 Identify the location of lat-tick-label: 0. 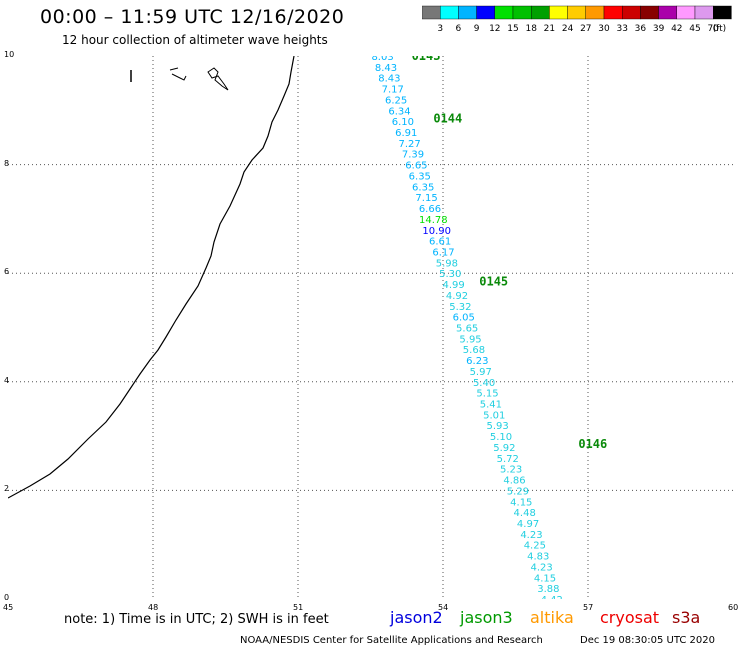
(7, 597).